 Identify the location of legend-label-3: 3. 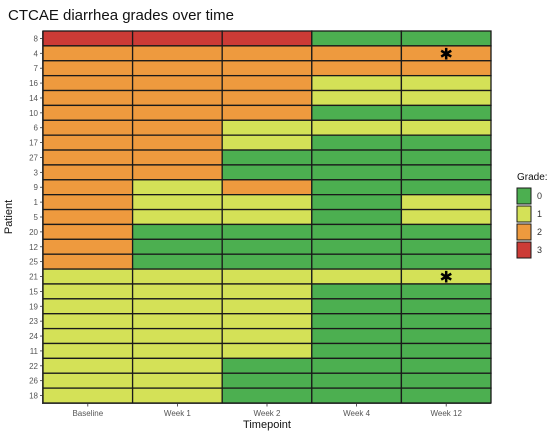
(539, 250).